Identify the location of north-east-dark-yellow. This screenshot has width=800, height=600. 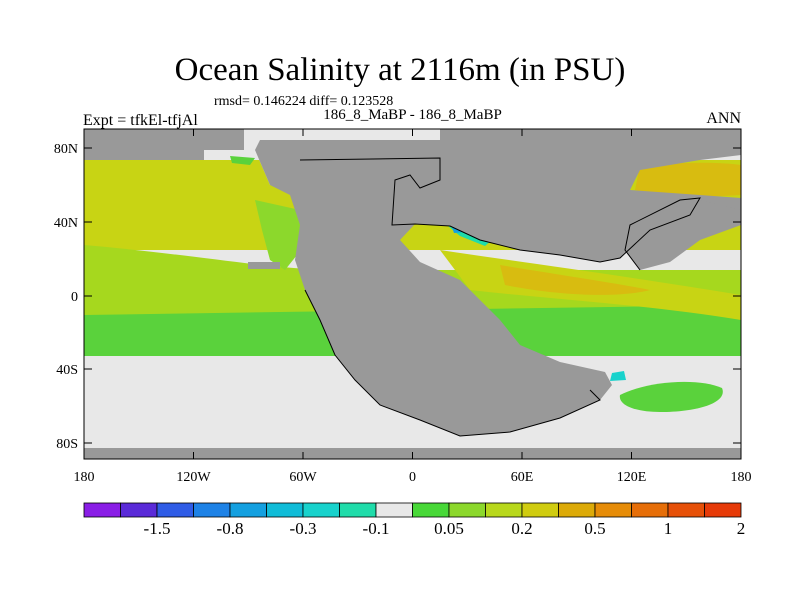
(688, 179).